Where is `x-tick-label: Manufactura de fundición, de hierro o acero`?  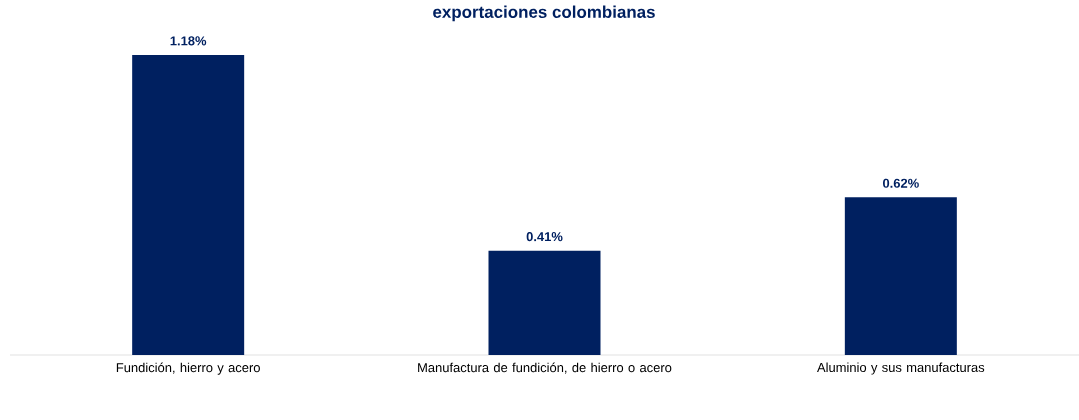 x-tick-label: Manufactura de fundición, de hierro o acero is located at coordinates (545, 368).